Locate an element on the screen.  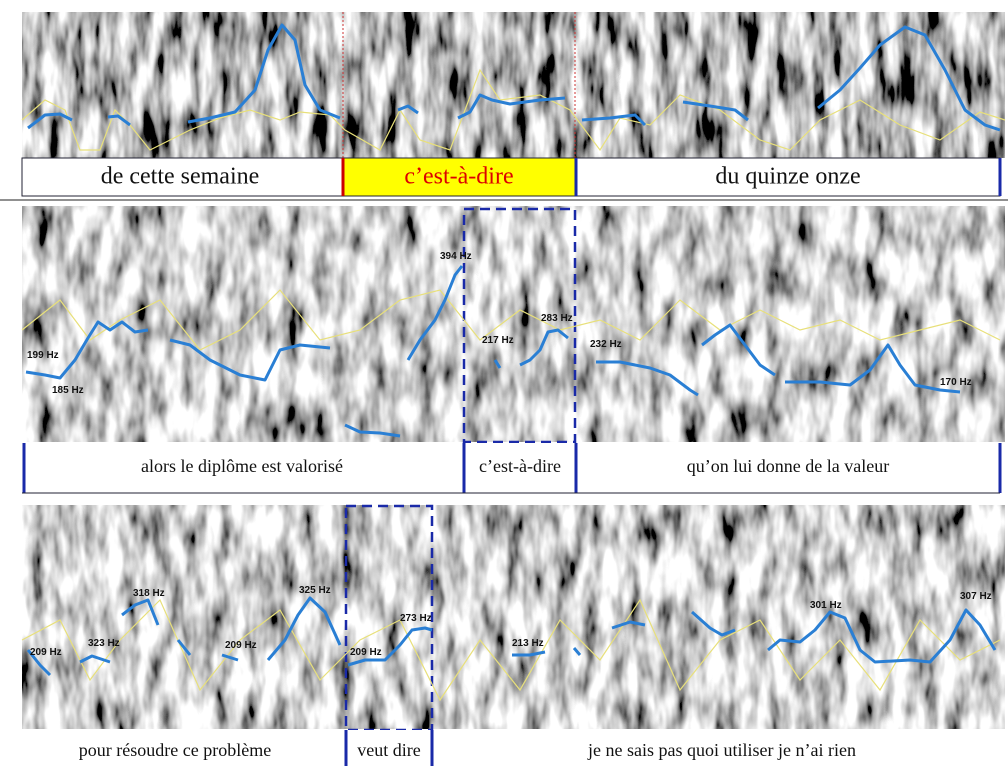
segment-label: du quinze onze is located at coordinates (787, 177).